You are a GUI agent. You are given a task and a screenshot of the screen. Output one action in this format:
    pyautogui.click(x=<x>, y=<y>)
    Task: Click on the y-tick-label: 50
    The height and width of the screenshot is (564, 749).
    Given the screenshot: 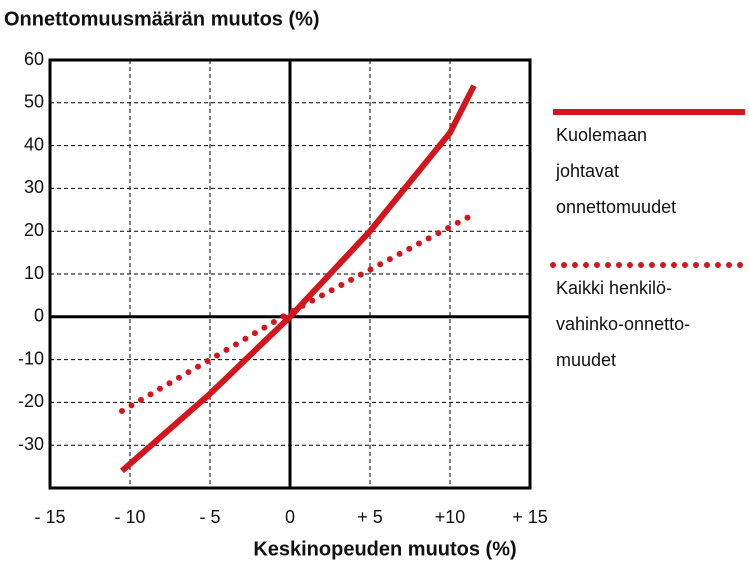 What is the action you would take?
    pyautogui.click(x=34, y=102)
    